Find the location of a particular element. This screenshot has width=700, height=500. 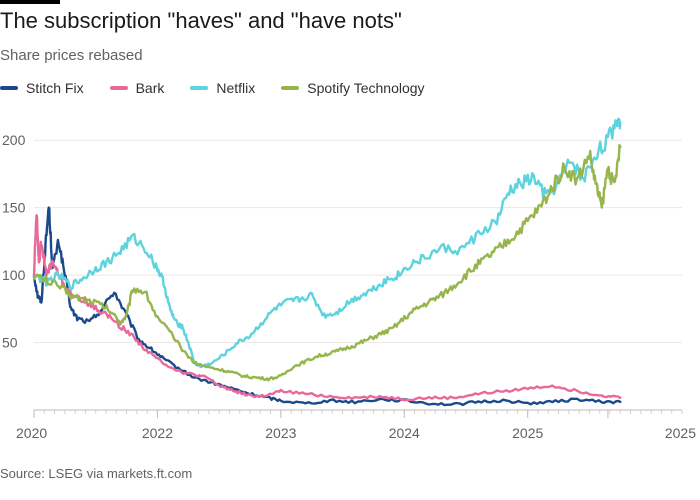

legend-label-netflix: Netflix is located at coordinates (236, 88).